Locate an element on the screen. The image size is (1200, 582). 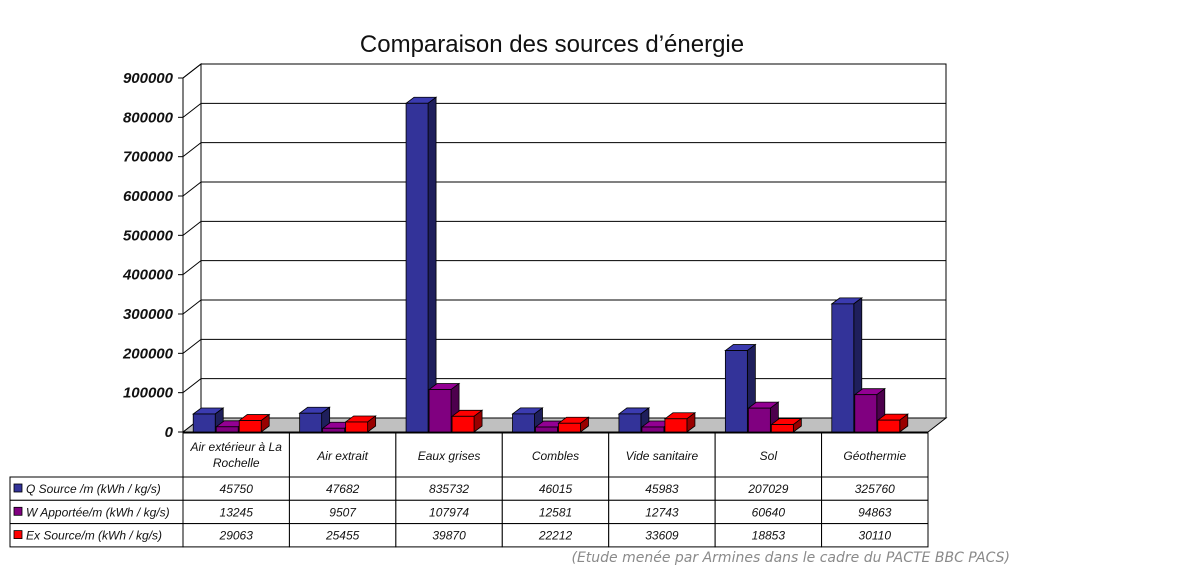
legend-label: Ex Source/m (kWh / kg/s) is located at coordinates (94, 536).